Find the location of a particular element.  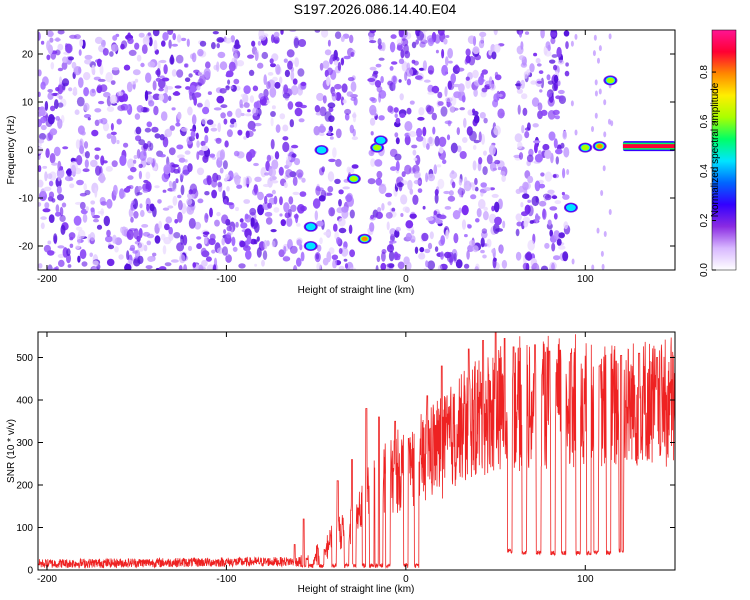

y-tick-label: 100 is located at coordinates (24, 528).